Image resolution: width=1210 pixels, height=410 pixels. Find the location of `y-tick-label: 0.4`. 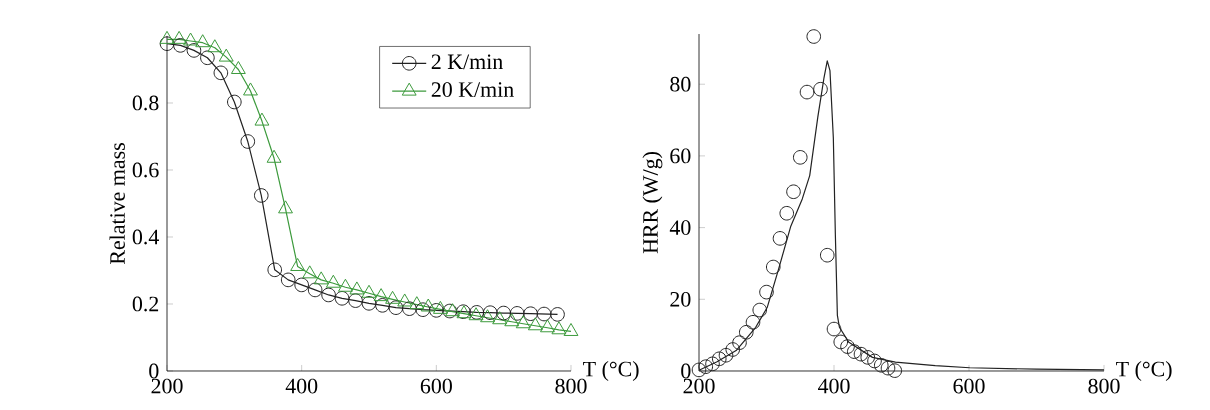

y-tick-label: 0.4 is located at coordinates (145, 237).